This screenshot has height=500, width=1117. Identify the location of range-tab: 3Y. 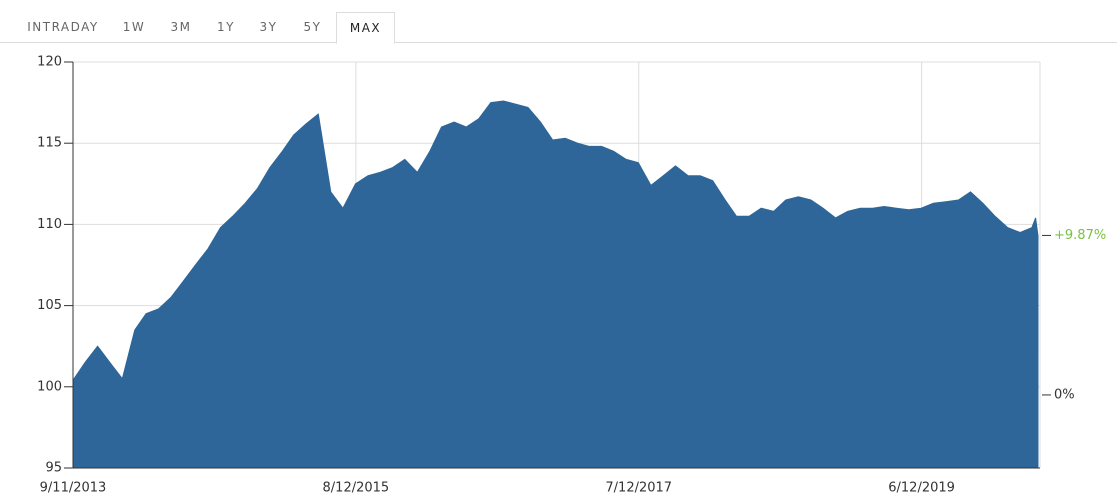
(268, 27).